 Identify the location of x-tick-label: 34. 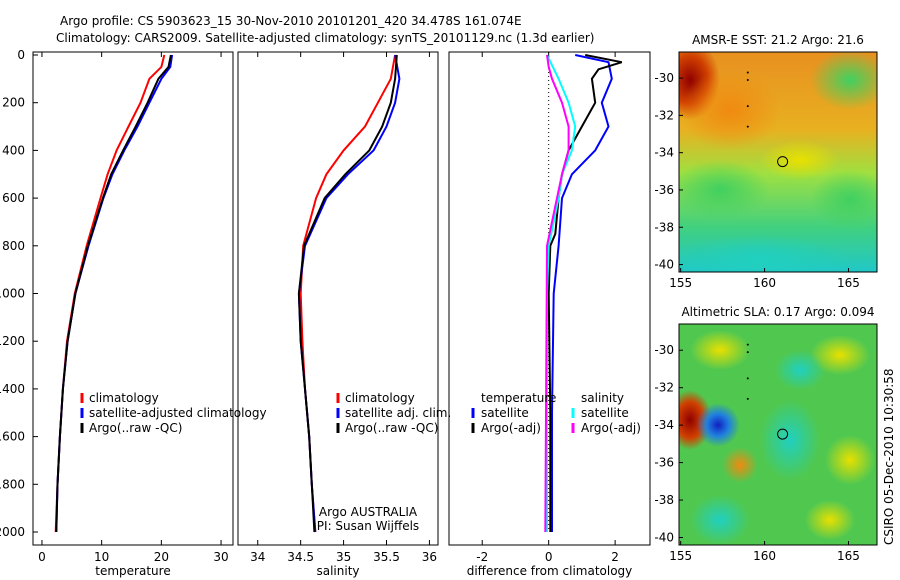
(257, 557).